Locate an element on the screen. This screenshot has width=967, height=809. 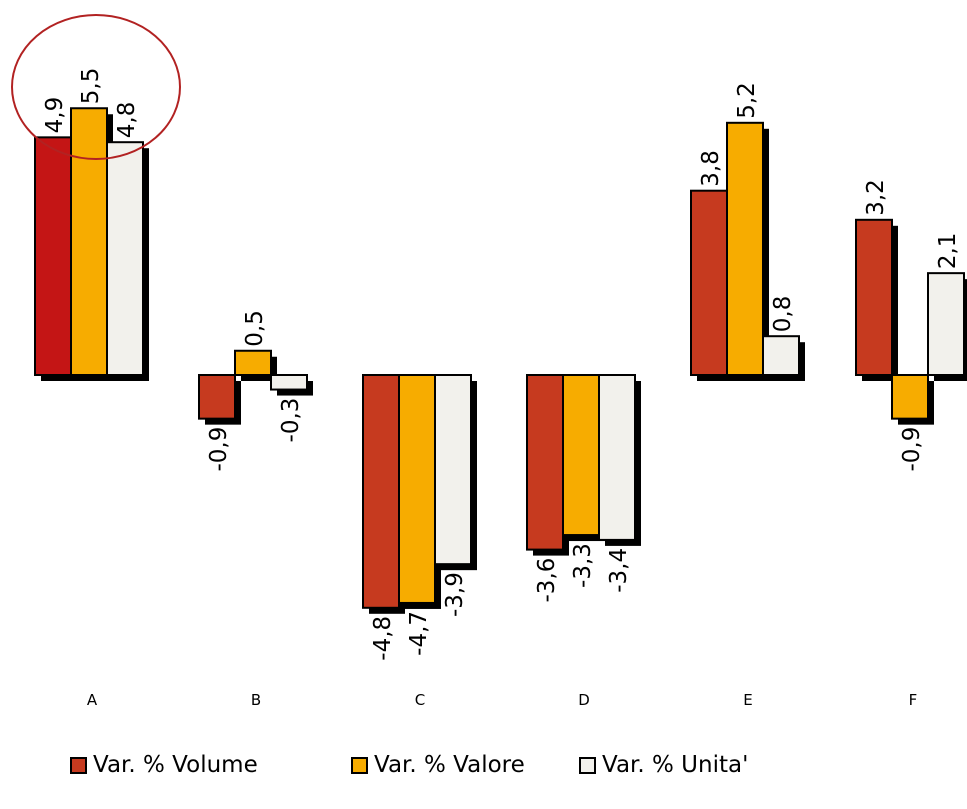
data-label-D-1: -3,3 is located at coordinates (583, 565).